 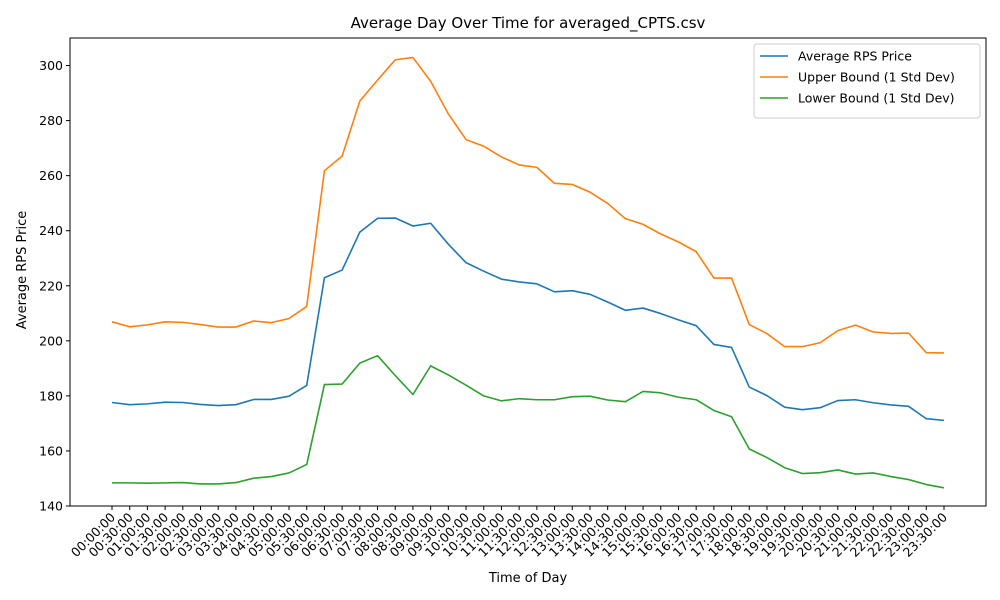 What do you see at coordinates (51, 506) in the screenshot?
I see `y-tick-label: 140` at bounding box center [51, 506].